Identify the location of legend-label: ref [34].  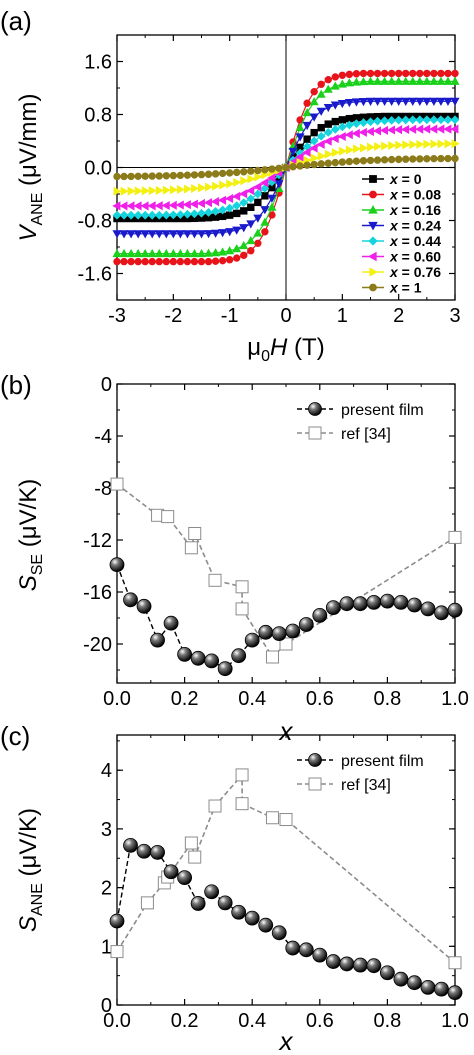
(366, 785).